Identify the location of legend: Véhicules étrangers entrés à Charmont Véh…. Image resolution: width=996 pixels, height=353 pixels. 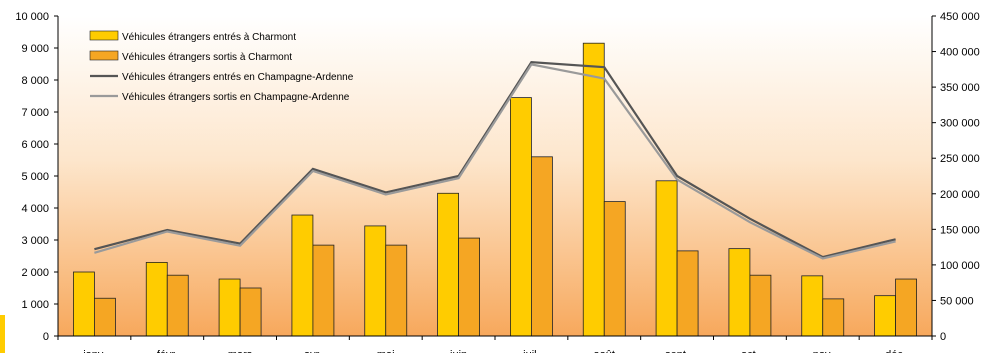
(221, 66).